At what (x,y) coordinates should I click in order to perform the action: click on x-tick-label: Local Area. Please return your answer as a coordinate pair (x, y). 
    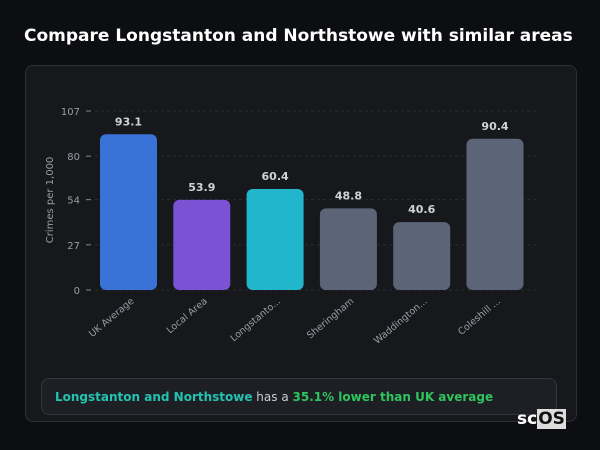
    Looking at the image, I should click on (187, 316).